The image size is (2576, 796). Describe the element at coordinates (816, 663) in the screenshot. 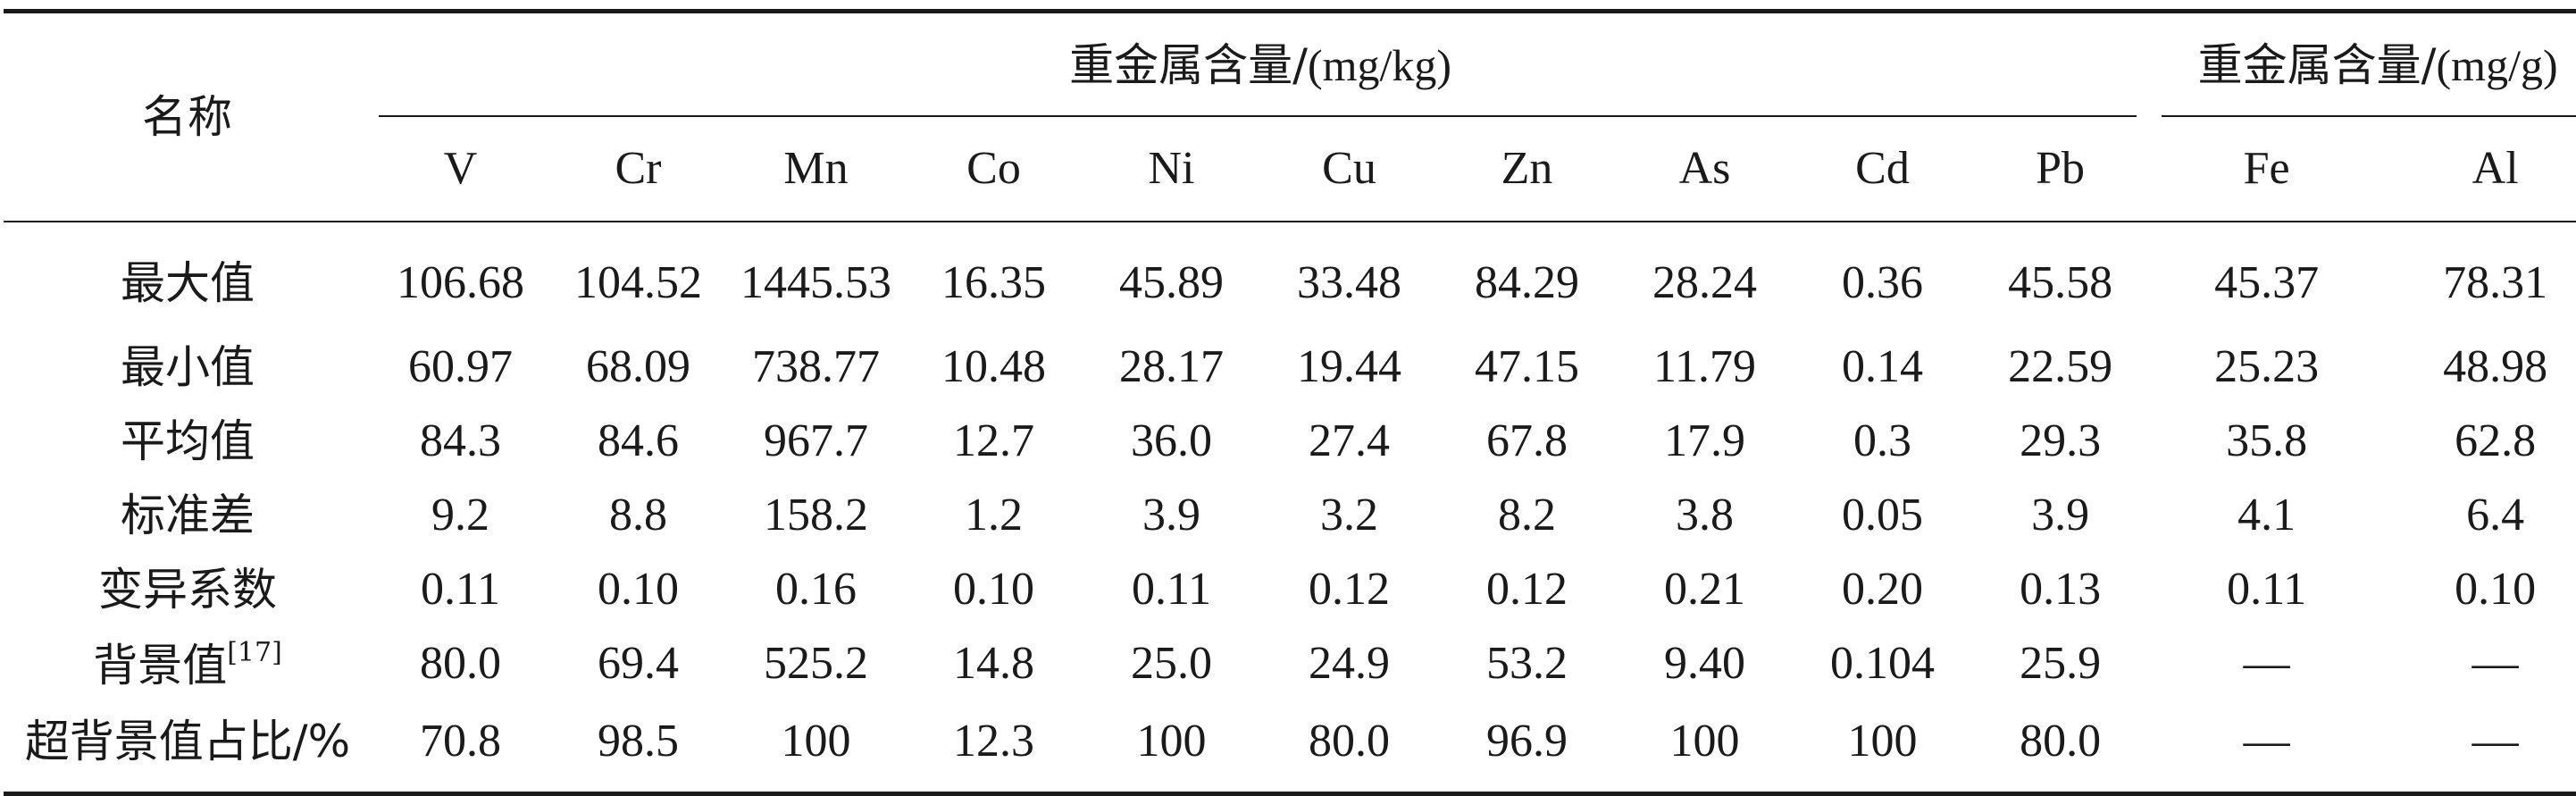

I see `cell-bg-mn: 525.2` at that location.